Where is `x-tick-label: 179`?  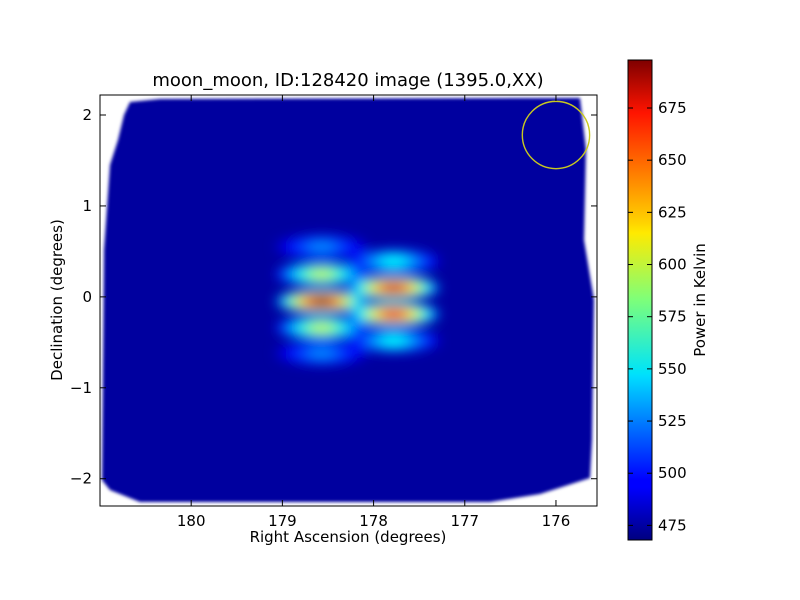
x-tick-label: 179 is located at coordinates (282, 521).